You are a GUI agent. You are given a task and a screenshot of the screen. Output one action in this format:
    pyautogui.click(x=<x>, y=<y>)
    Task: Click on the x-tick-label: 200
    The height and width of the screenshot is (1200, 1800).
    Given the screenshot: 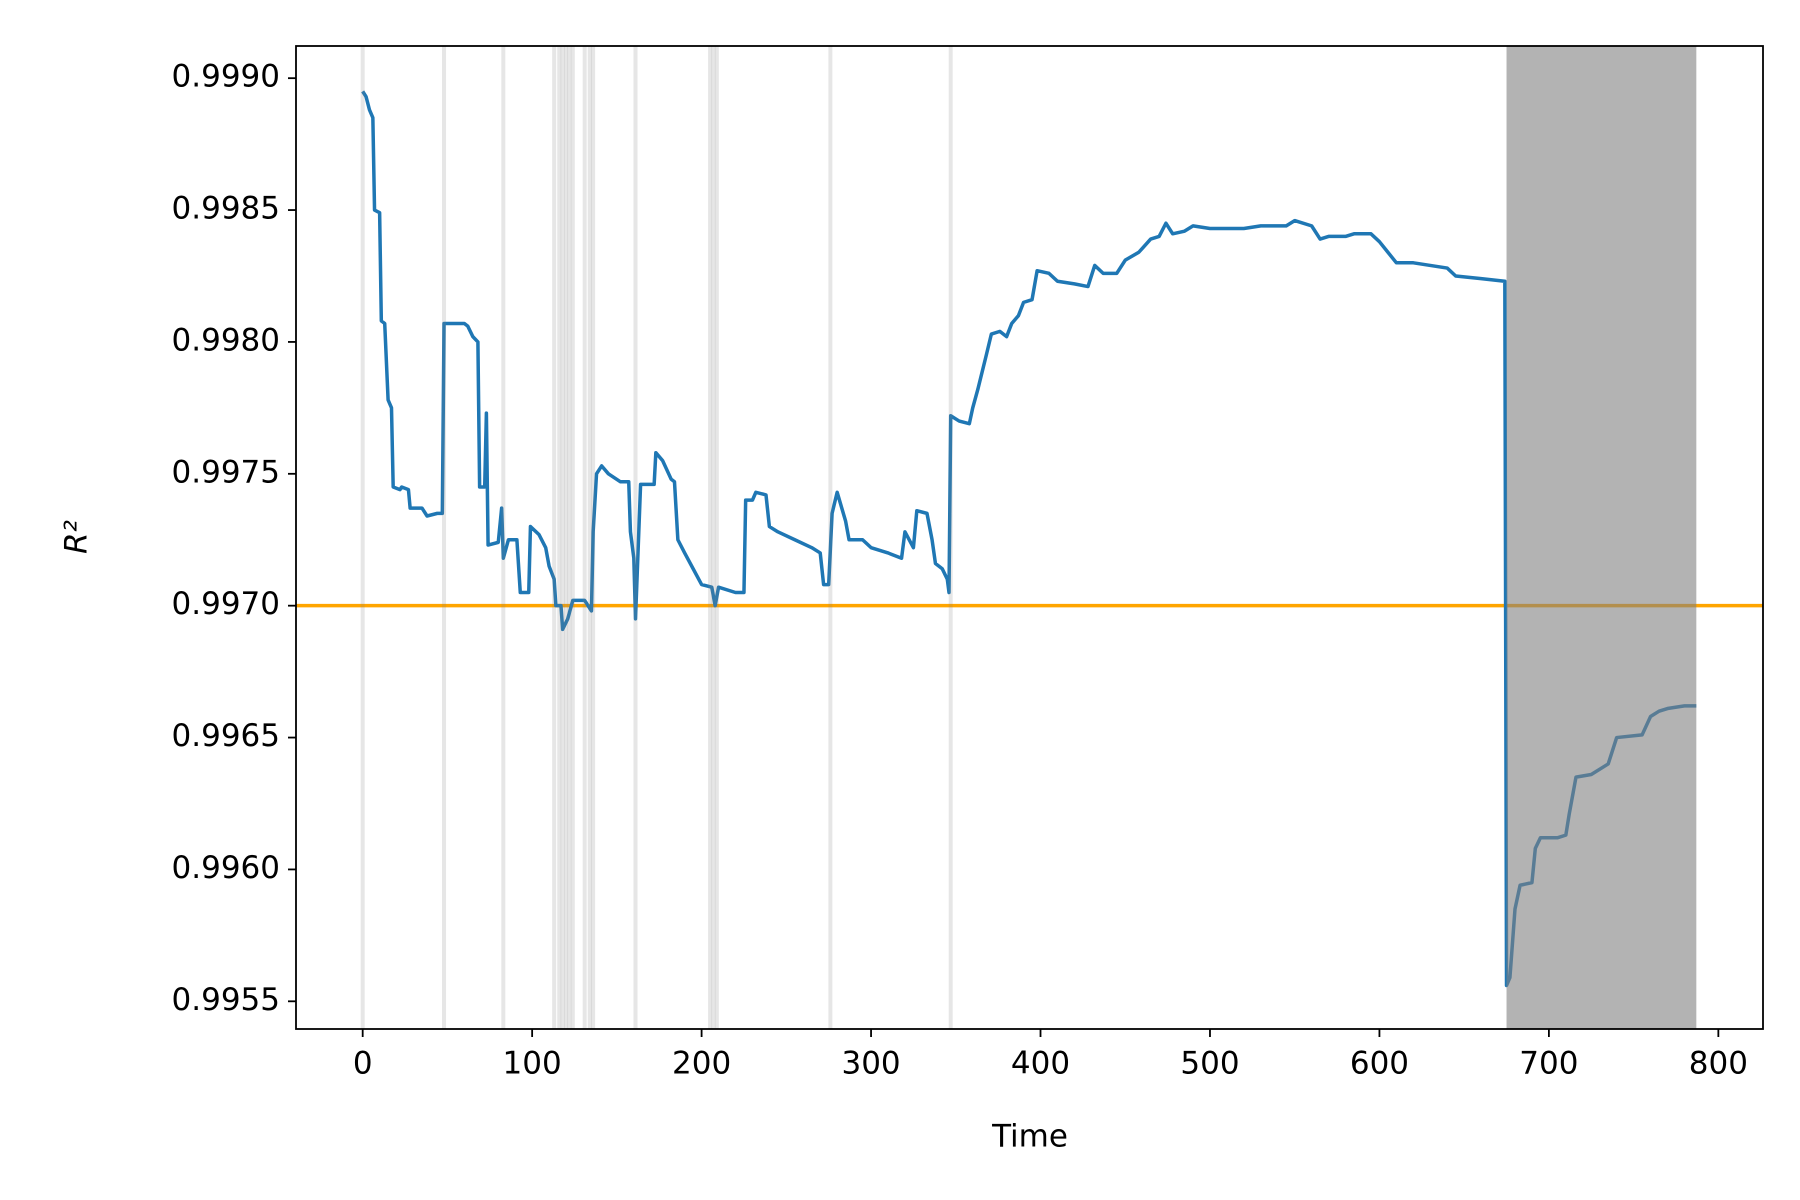 What is the action you would take?
    pyautogui.click(x=701, y=1064)
    